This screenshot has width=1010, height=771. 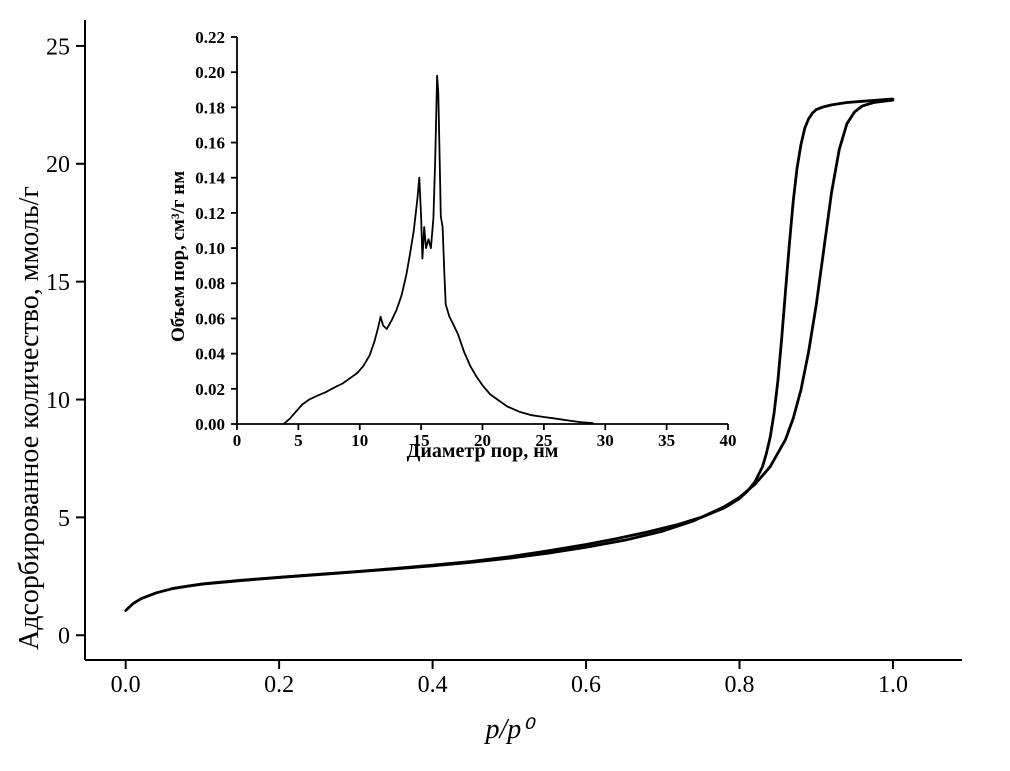 What do you see at coordinates (126, 685) in the screenshot?
I see `main-isotherm-x-tick-label: 0.0` at bounding box center [126, 685].